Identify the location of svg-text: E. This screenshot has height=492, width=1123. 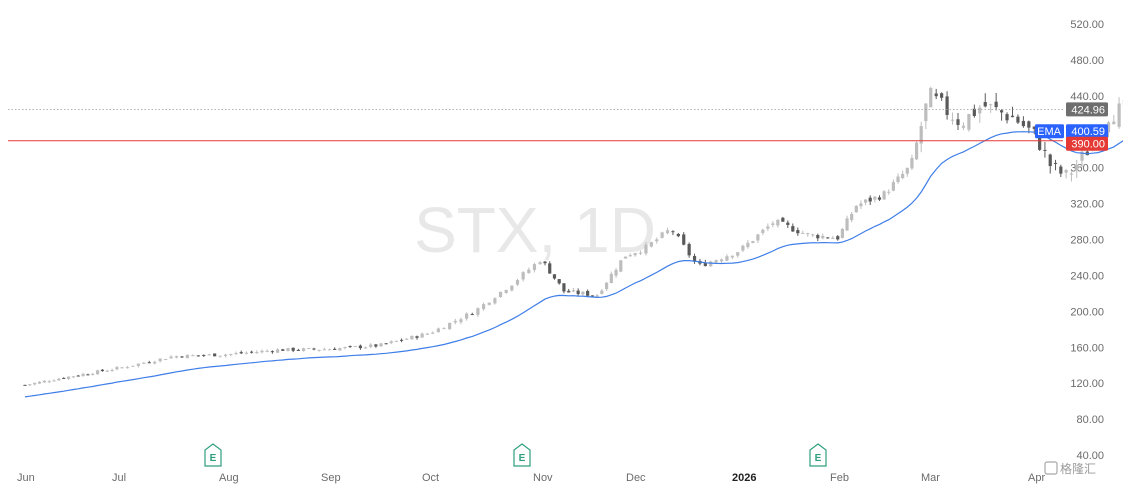
(522, 458).